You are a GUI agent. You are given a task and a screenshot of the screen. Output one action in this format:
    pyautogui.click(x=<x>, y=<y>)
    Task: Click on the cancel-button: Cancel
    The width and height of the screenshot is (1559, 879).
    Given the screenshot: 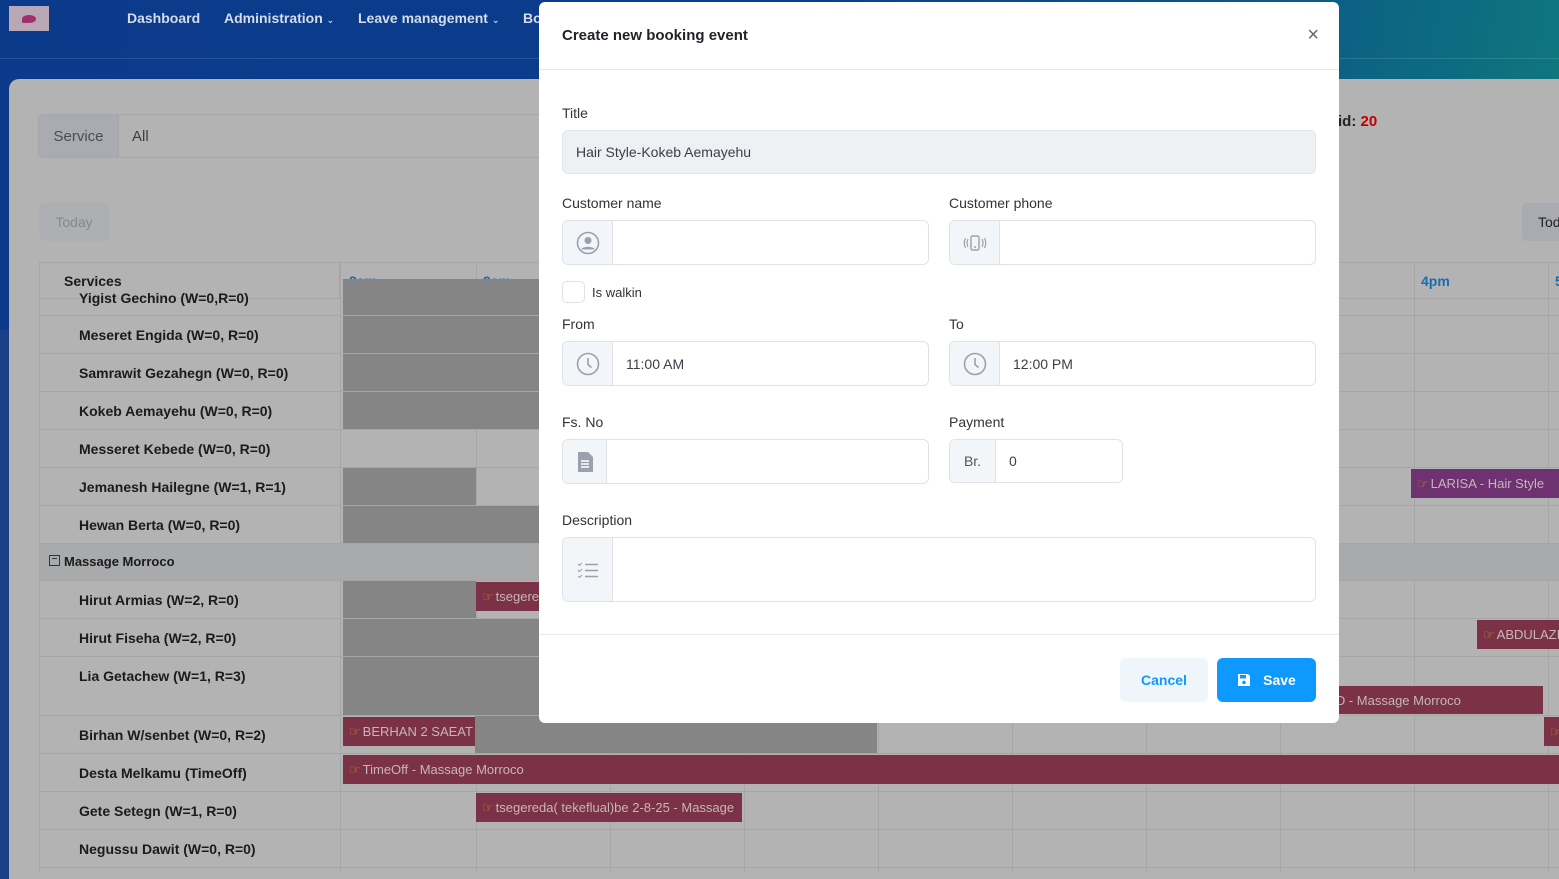 What is the action you would take?
    pyautogui.click(x=1164, y=680)
    